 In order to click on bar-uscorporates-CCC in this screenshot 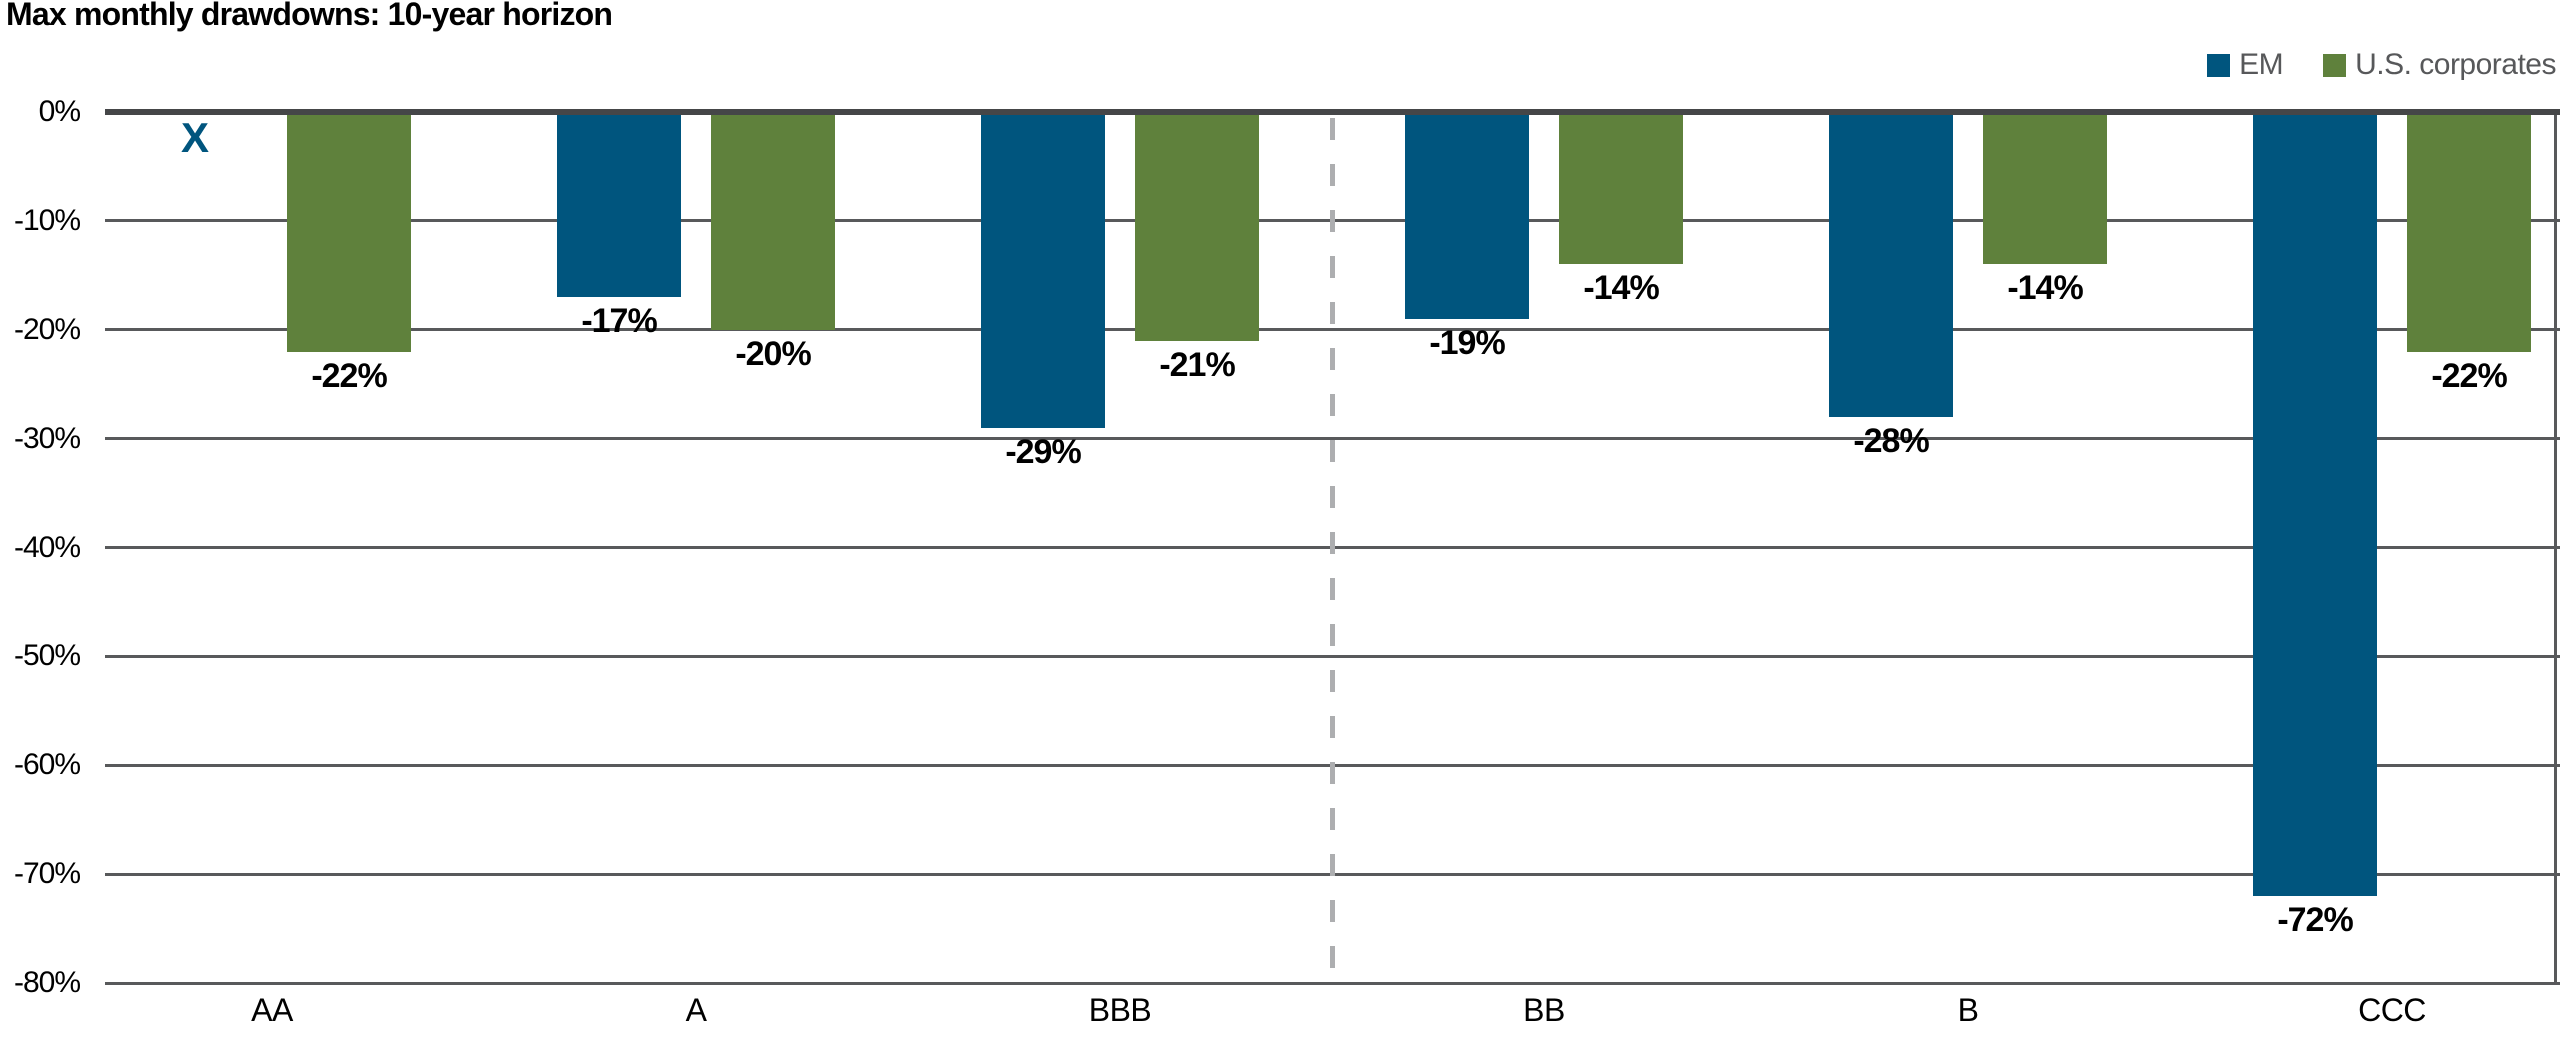, I will do `click(2469, 232)`.